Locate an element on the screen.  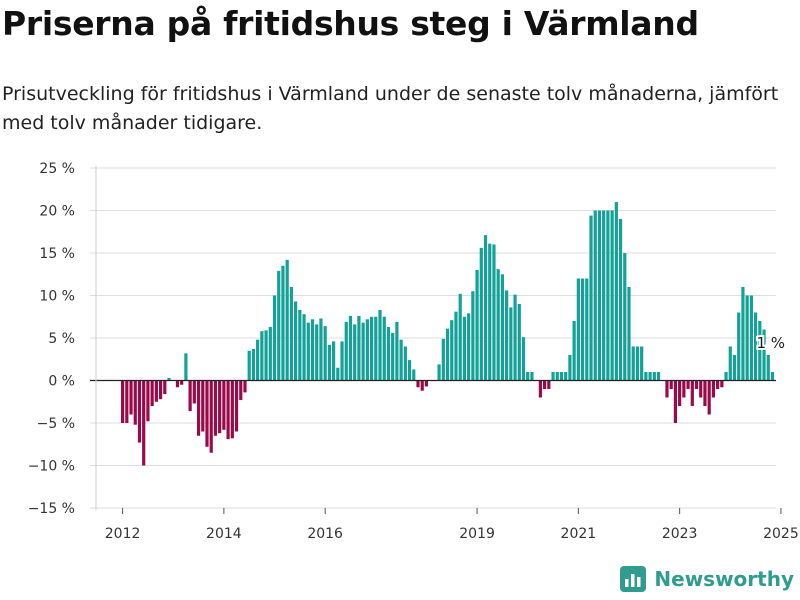
brand-logo: Newsworthy is located at coordinates (707, 579).